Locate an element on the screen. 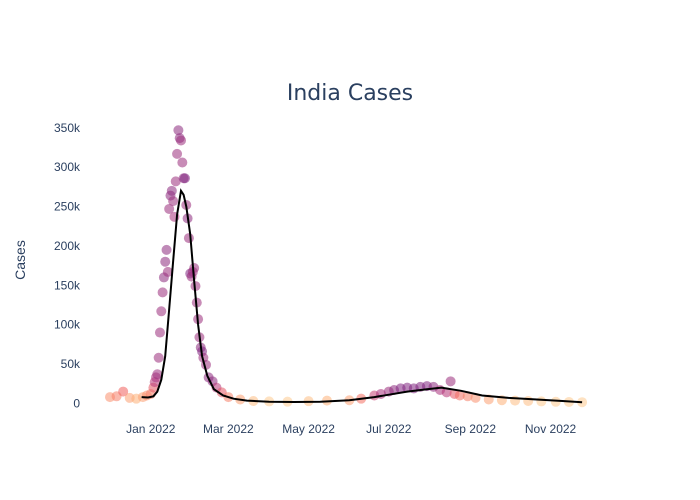 Image resolution: width=700 pixels, height=500 pixels. y-tick-label: 100k is located at coordinates (67, 325).